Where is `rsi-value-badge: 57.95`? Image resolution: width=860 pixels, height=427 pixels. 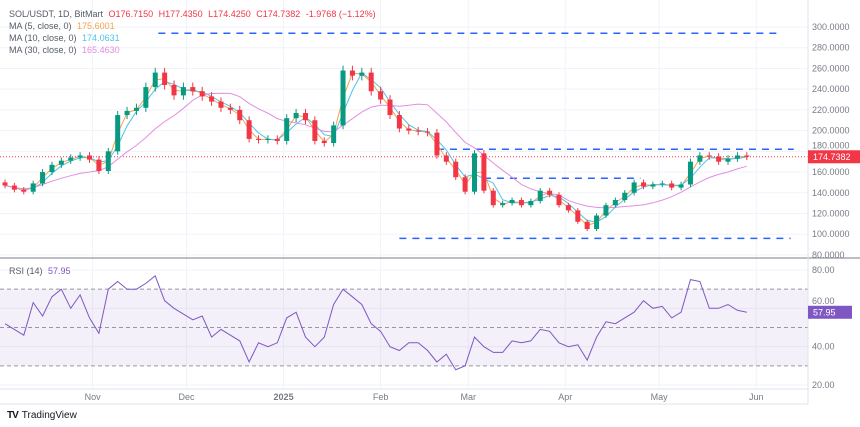
rsi-value-badge: 57.95 is located at coordinates (830, 312).